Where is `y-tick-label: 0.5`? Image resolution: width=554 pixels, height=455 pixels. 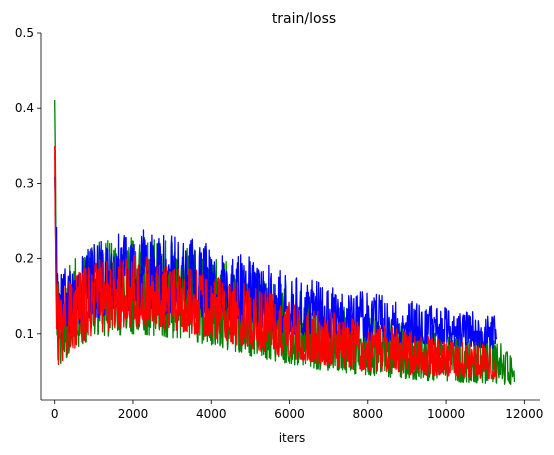
y-tick-label: 0.5 is located at coordinates (24, 33).